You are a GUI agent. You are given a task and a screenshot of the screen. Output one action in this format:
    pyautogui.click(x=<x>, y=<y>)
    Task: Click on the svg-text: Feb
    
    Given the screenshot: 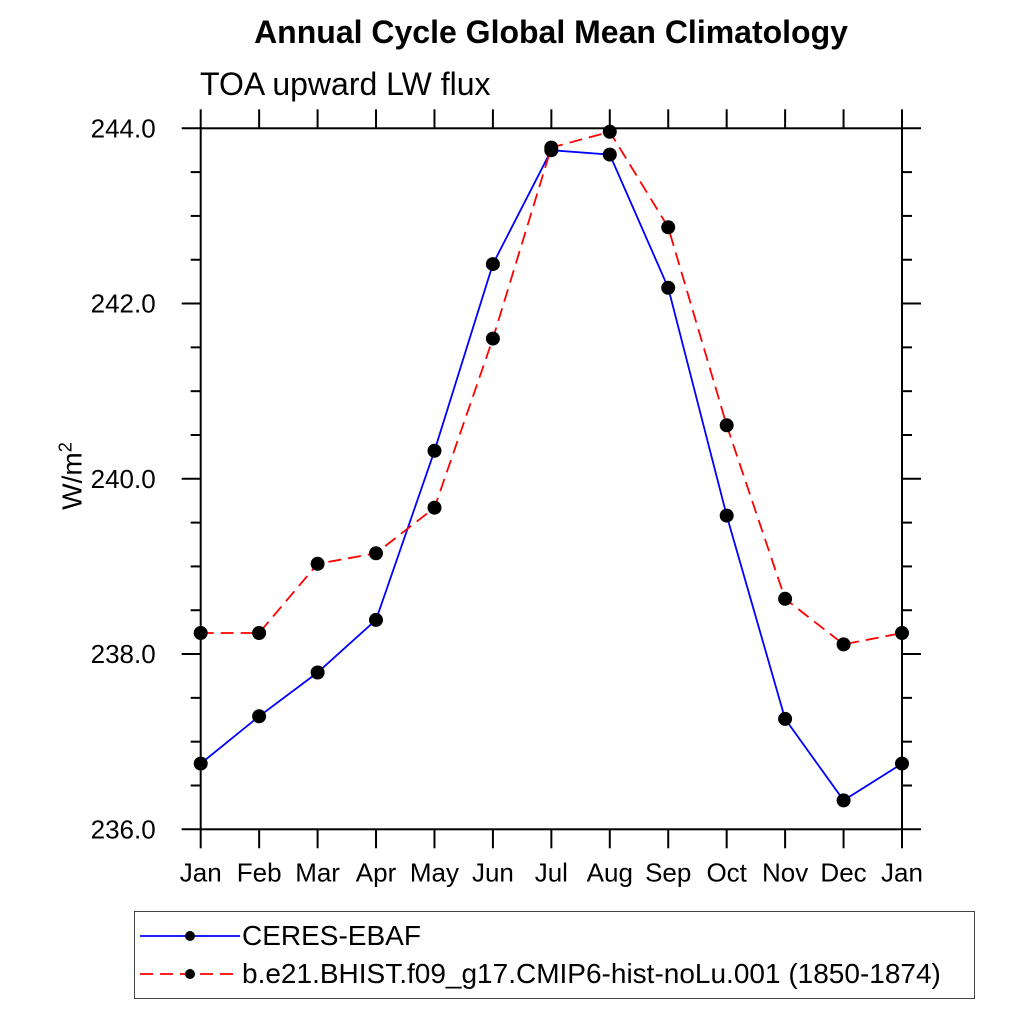 What is the action you would take?
    pyautogui.click(x=259, y=872)
    